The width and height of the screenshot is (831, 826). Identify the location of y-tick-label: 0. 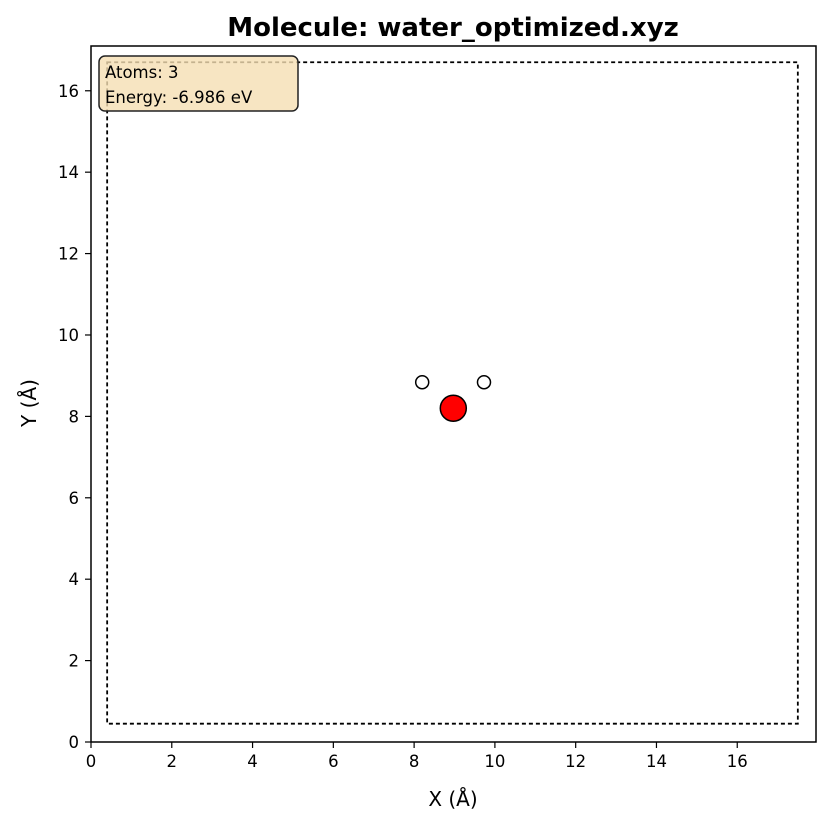
(74, 742).